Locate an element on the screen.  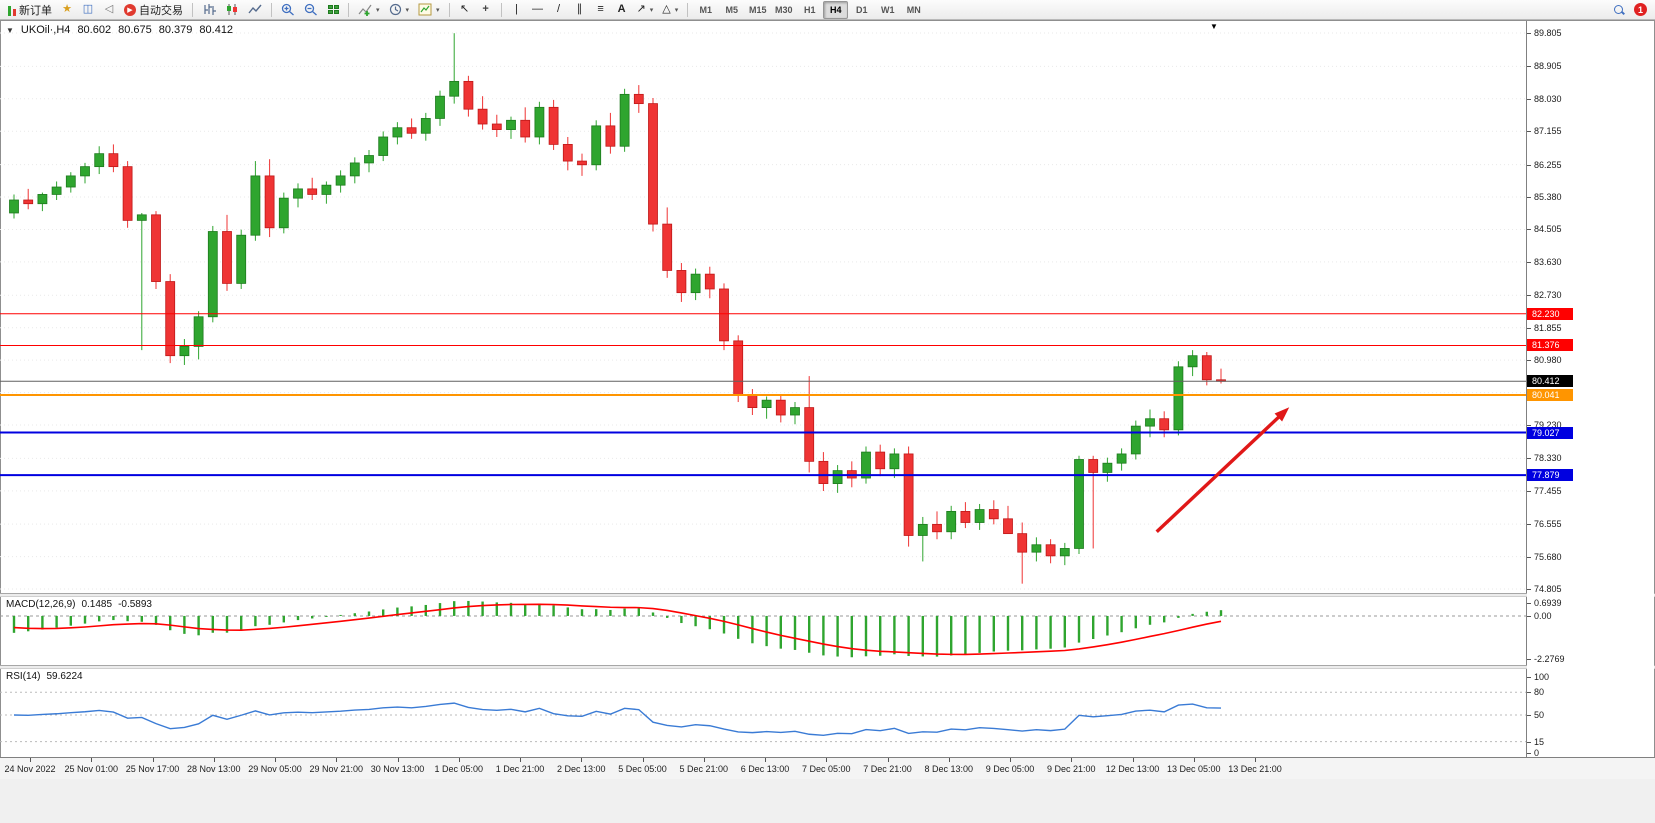
cursor-icon: ↖ is located at coordinates (464, 9).